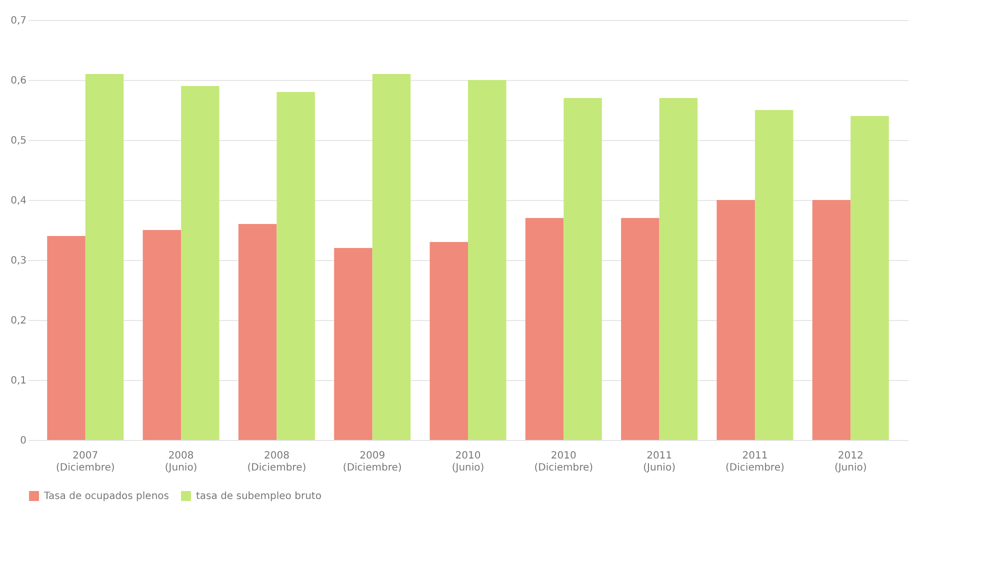 The width and height of the screenshot is (1000, 567). What do you see at coordinates (18, 81) in the screenshot?
I see `y-tick-label: 0,6` at bounding box center [18, 81].